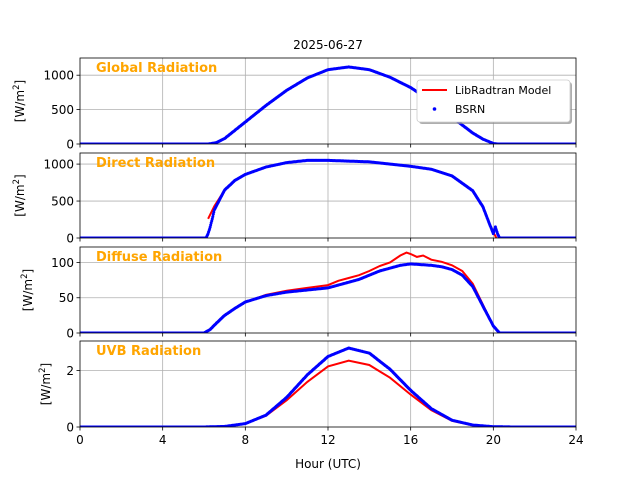  I want to click on legend-bsrn-swatch, so click(434, 109).